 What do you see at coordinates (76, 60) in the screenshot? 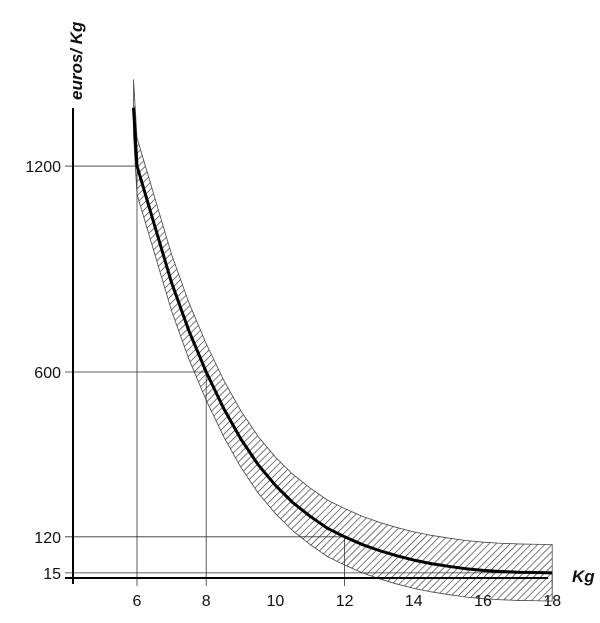
I see `y-axis-label: euros/ Kg` at bounding box center [76, 60].